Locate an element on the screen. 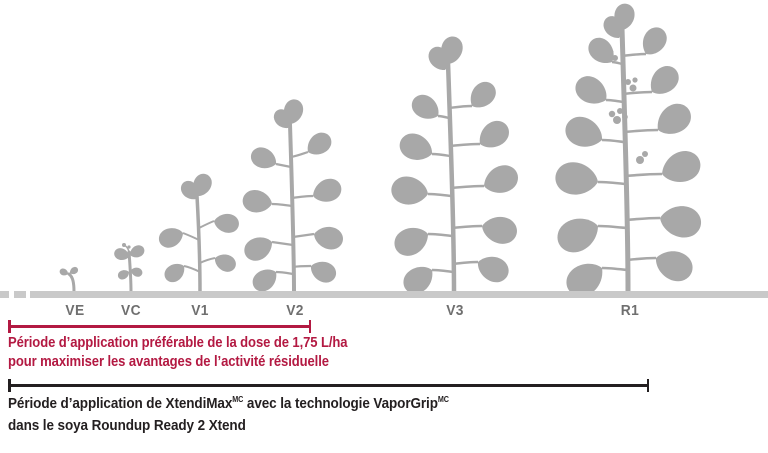 Image resolution: width=768 pixels, height=453 pixels. stage-label-v2: V2 is located at coordinates (295, 311).